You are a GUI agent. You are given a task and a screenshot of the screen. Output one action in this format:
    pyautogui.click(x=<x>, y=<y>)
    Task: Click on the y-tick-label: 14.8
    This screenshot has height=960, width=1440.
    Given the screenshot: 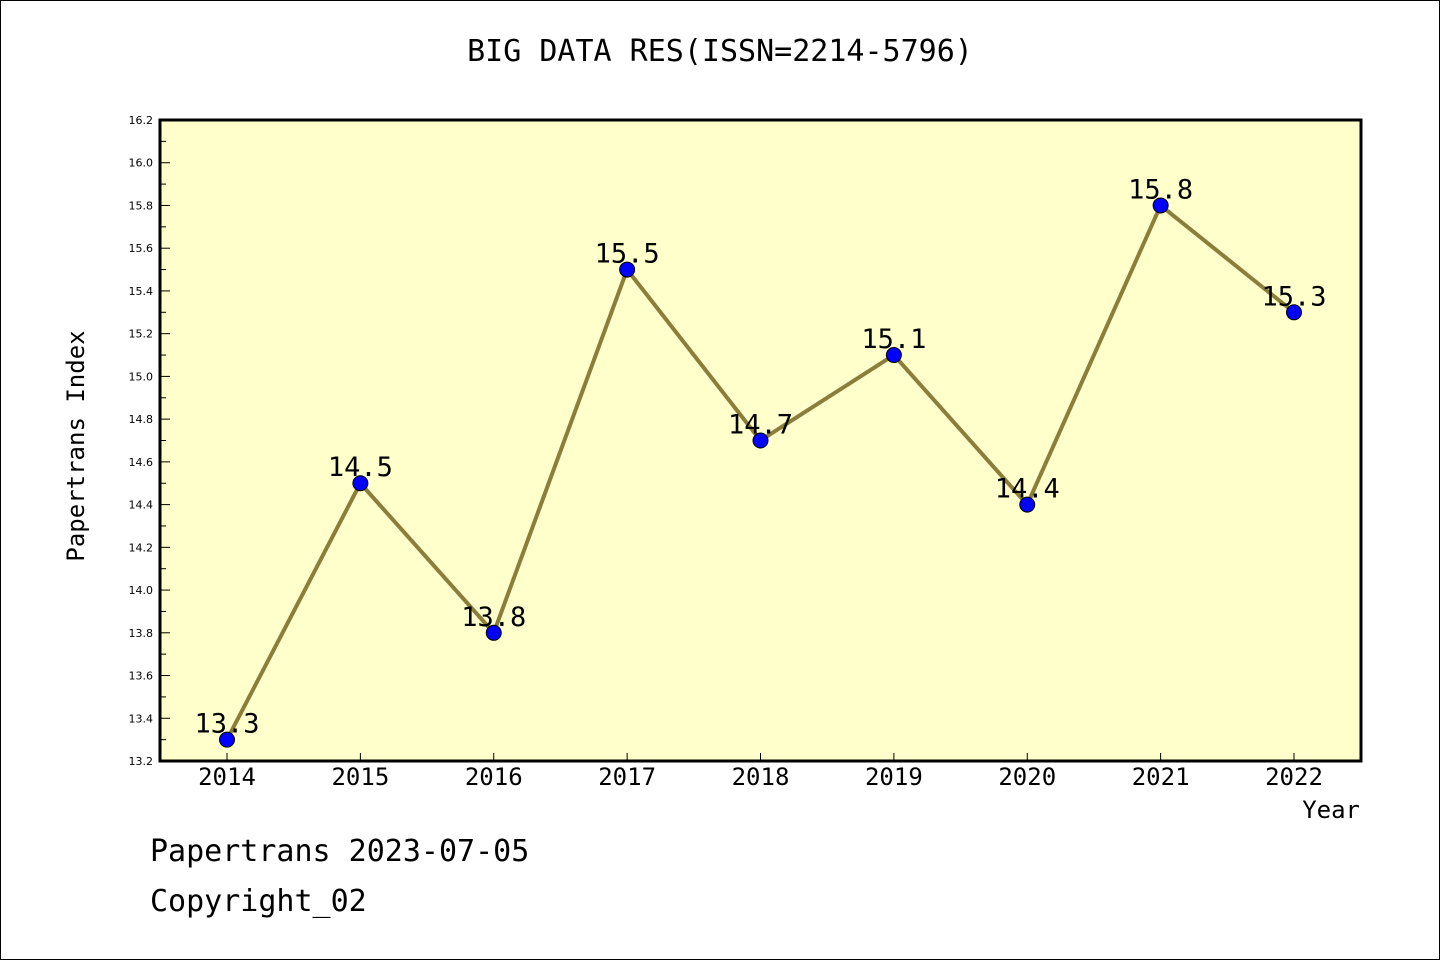 What is the action you would take?
    pyautogui.click(x=141, y=419)
    